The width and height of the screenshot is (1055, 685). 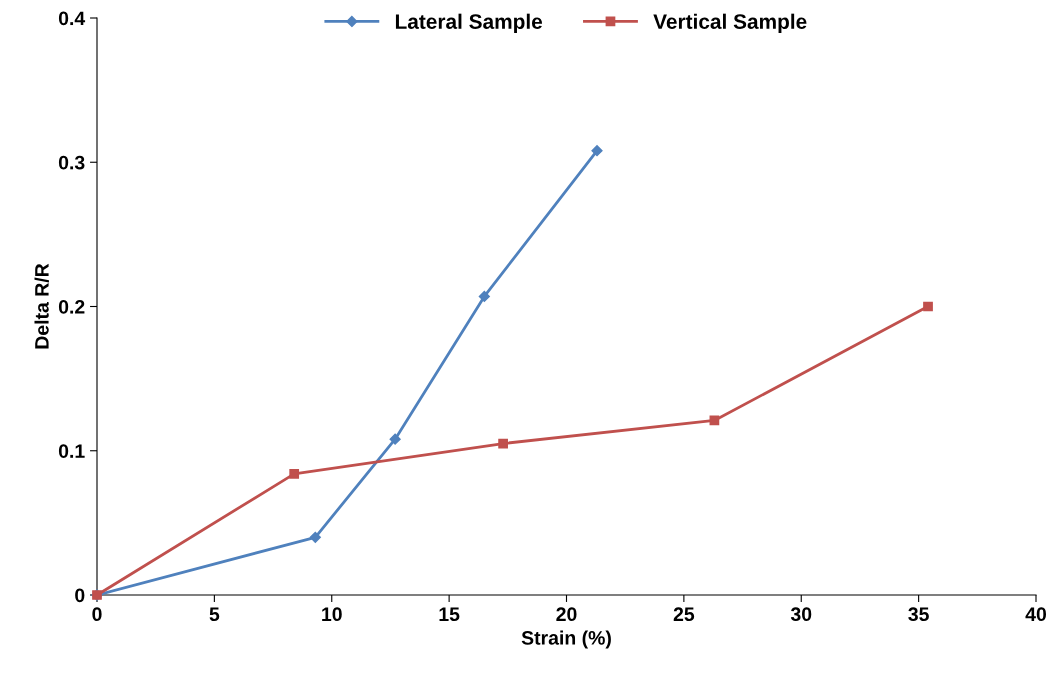 What do you see at coordinates (1036, 614) in the screenshot?
I see `x-tick-label: 40` at bounding box center [1036, 614].